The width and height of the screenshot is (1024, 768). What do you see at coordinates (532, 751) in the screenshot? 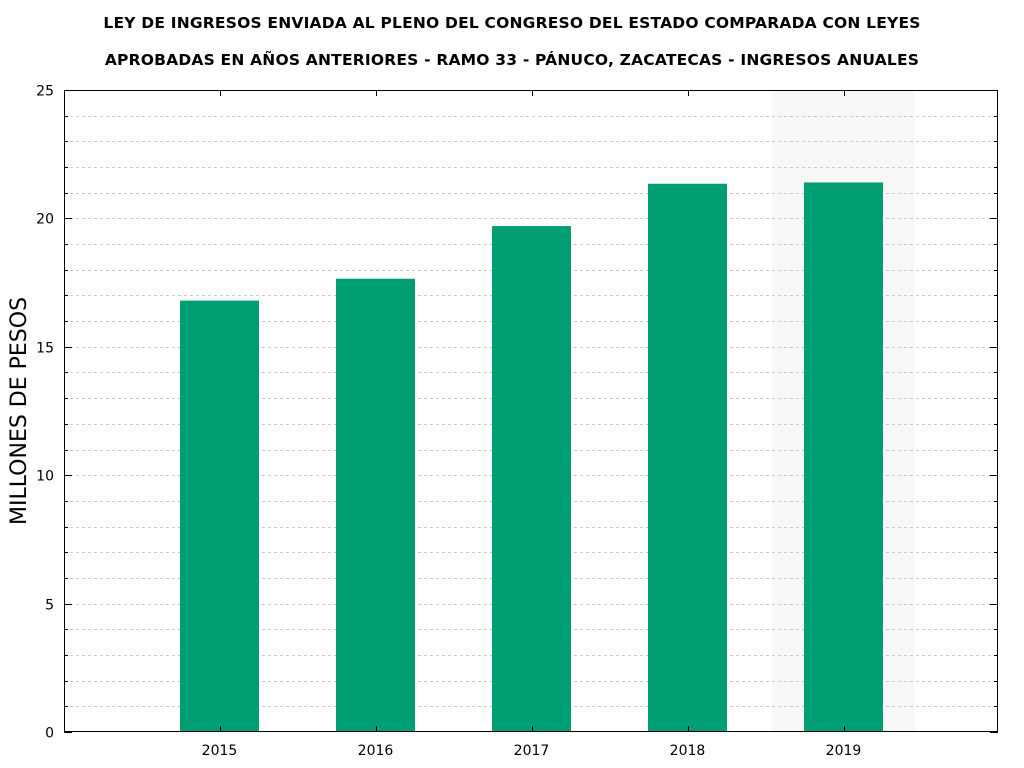
I see `x-tick-label-2017: 2017` at bounding box center [532, 751].